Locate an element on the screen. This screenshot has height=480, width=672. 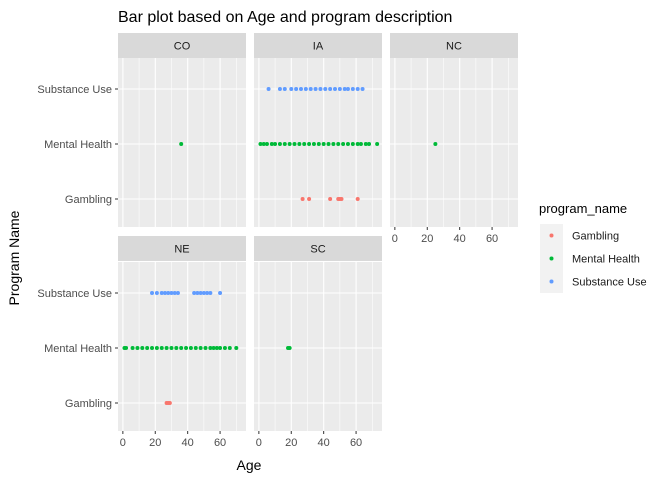
legend-item-gambling: Gambling is located at coordinates (579, 235).